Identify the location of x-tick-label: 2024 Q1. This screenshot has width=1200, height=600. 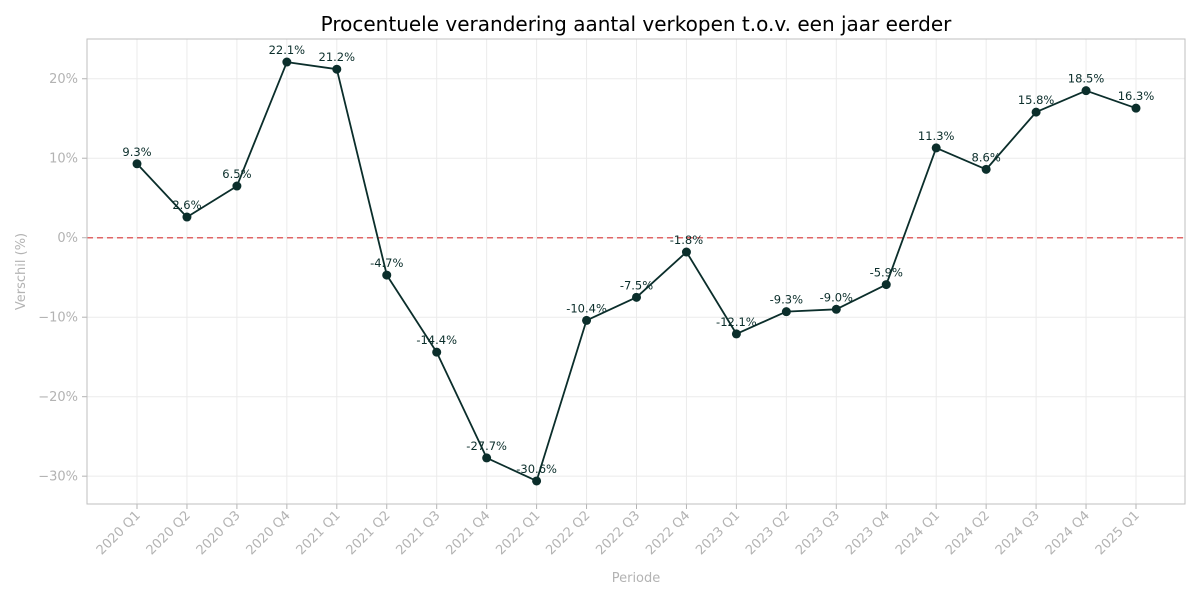
(918, 533).